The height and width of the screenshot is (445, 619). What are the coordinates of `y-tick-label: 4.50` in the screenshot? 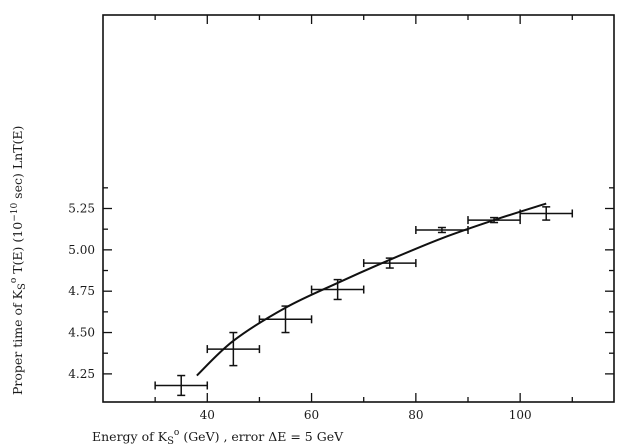 It's located at (81, 333).